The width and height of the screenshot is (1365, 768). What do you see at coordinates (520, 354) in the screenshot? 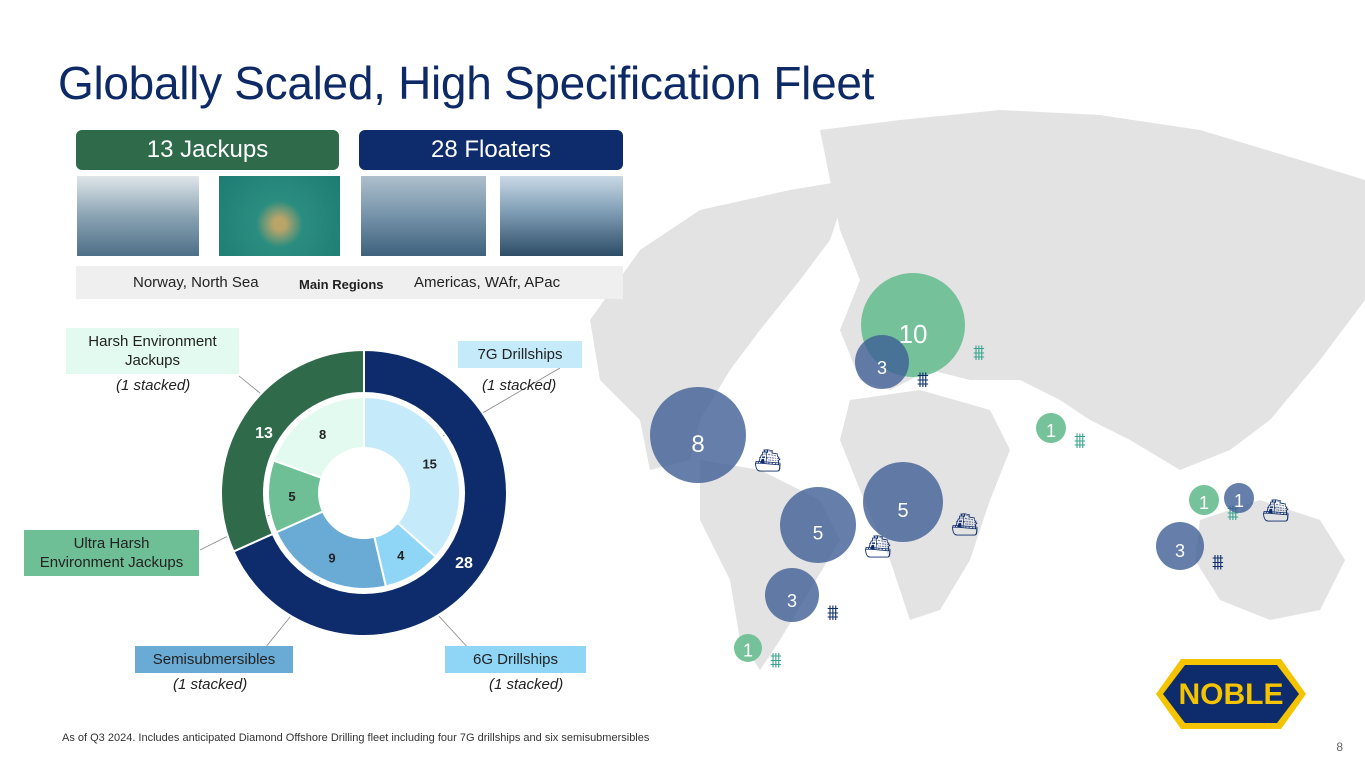
I see `legend-7g-drillships: 7G Drillships` at bounding box center [520, 354].